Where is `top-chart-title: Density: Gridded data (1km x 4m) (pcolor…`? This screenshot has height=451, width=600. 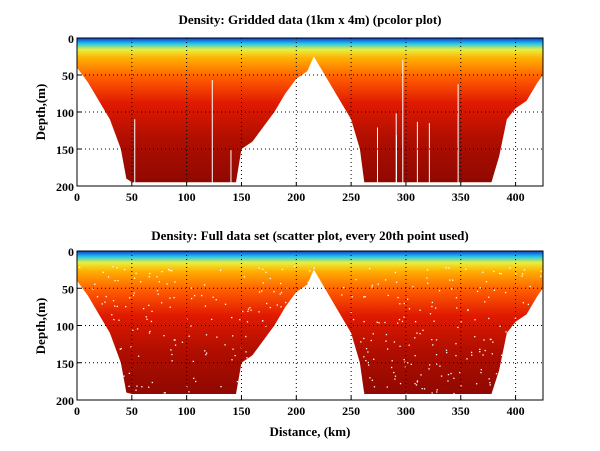
top-chart-title: Density: Gridded data (1km x 4m) (pcolor… is located at coordinates (309, 19).